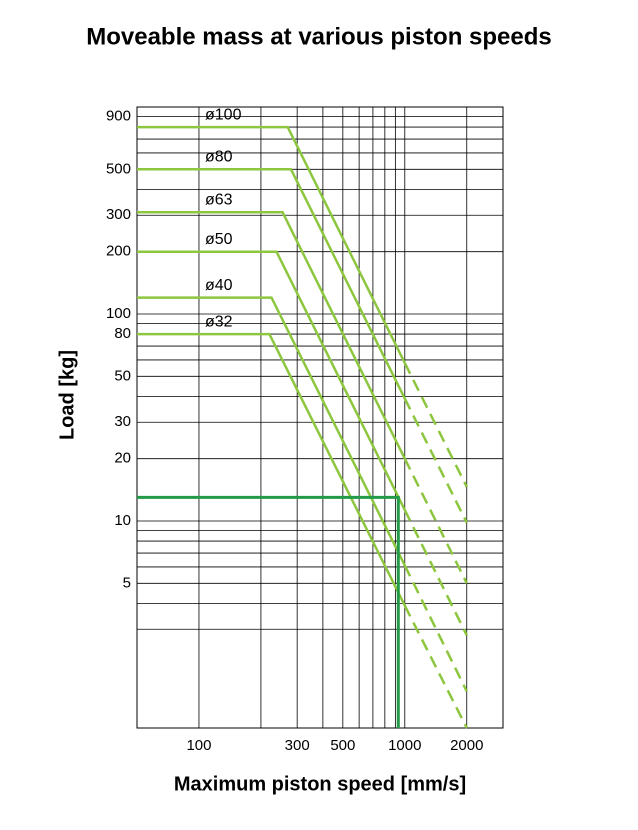 The image size is (638, 830). I want to click on x-tick-label: 1000, so click(404, 745).